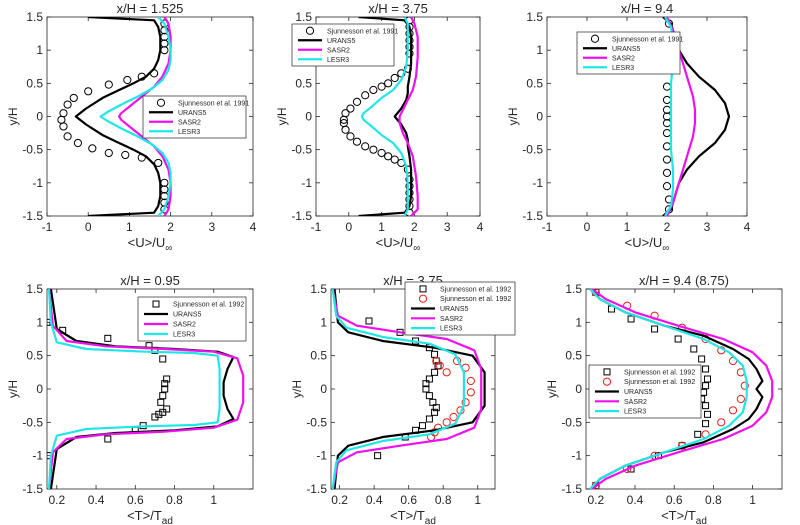  Describe the element at coordinates (192, 319) in the screenshot. I see `legend: Sjunnesson et al. 1992 URANS5 SASR2 LESR3` at that location.